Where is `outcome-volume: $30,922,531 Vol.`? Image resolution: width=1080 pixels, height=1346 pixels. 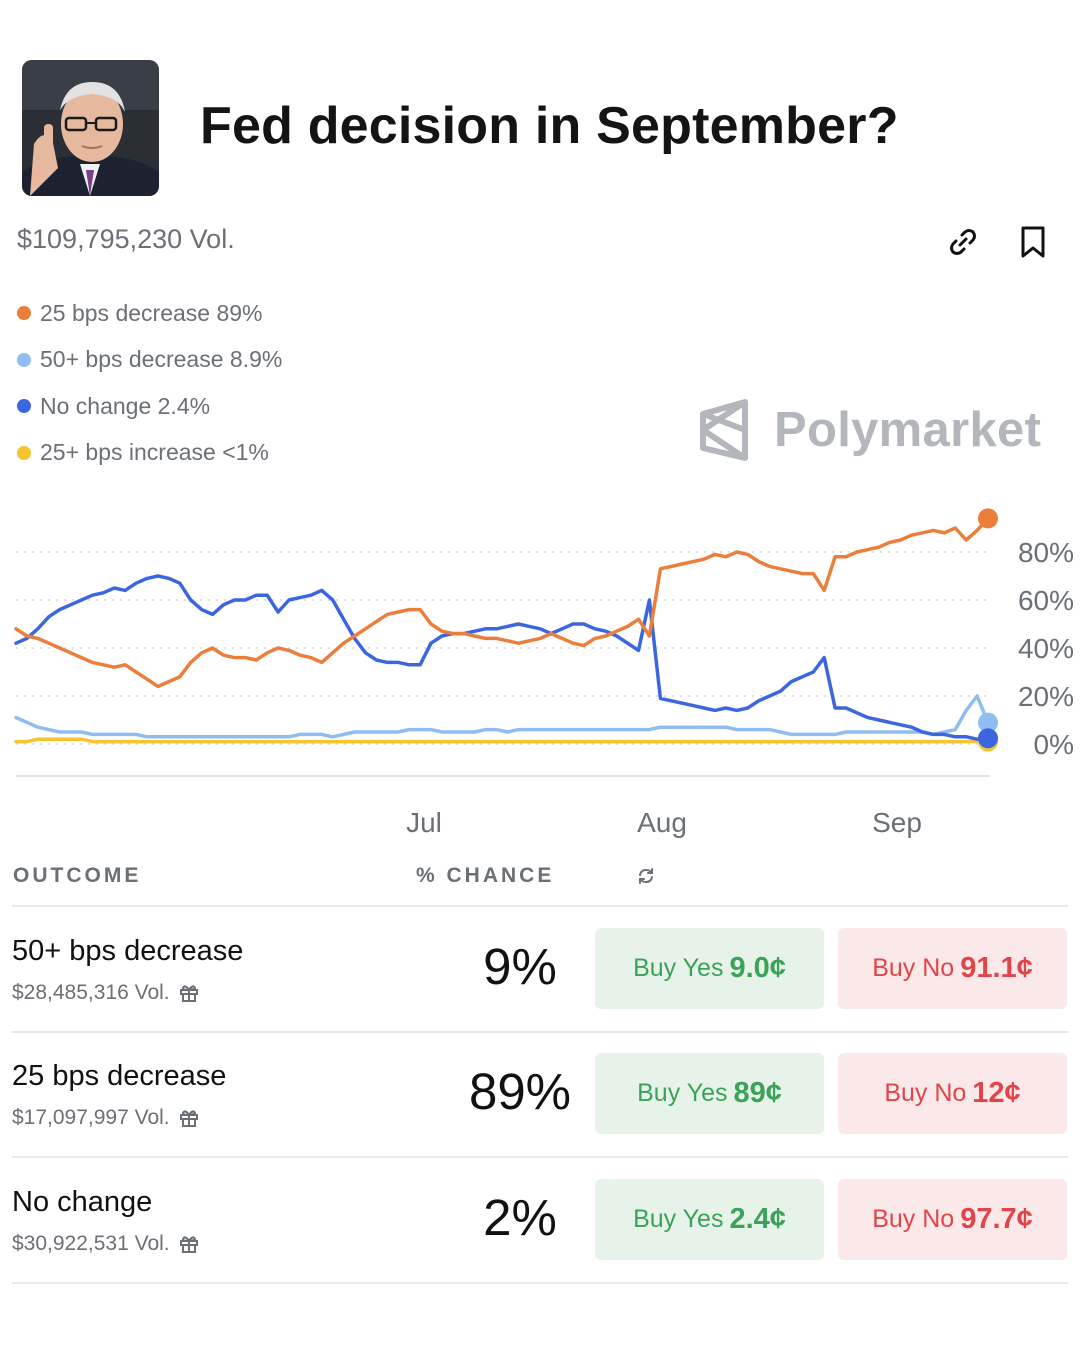
outcome-volume: $30,922,531 Vol. is located at coordinates (105, 1244).